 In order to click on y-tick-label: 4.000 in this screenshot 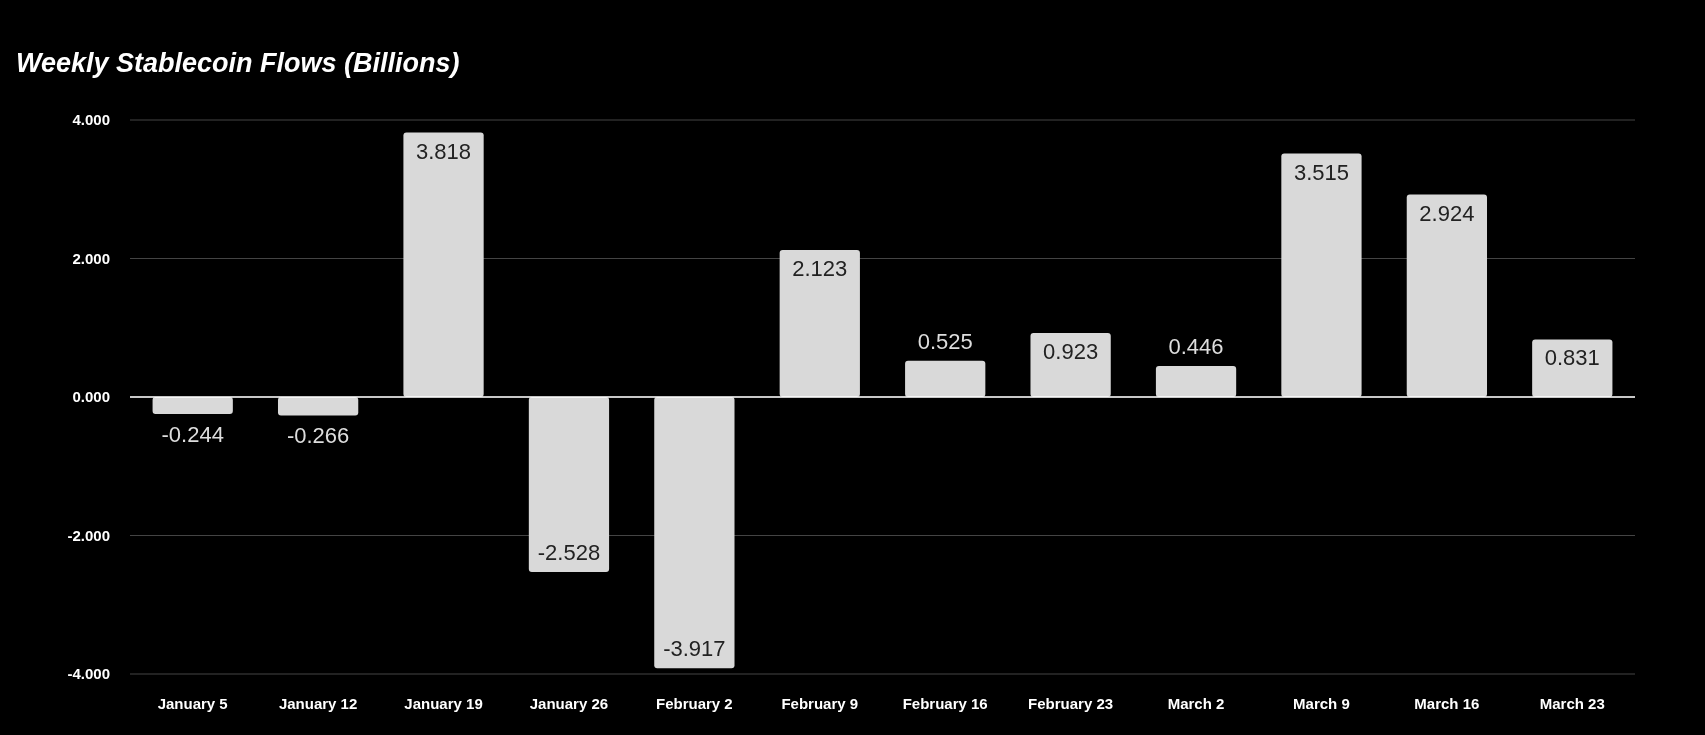, I will do `click(91, 120)`.